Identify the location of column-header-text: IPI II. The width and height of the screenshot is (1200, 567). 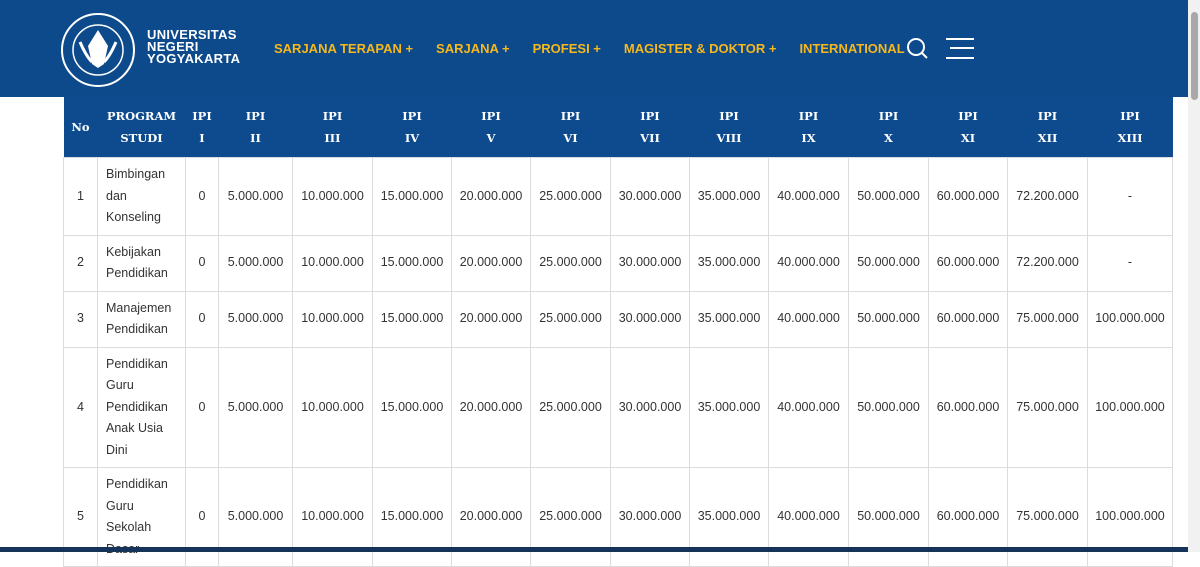
(255, 127).